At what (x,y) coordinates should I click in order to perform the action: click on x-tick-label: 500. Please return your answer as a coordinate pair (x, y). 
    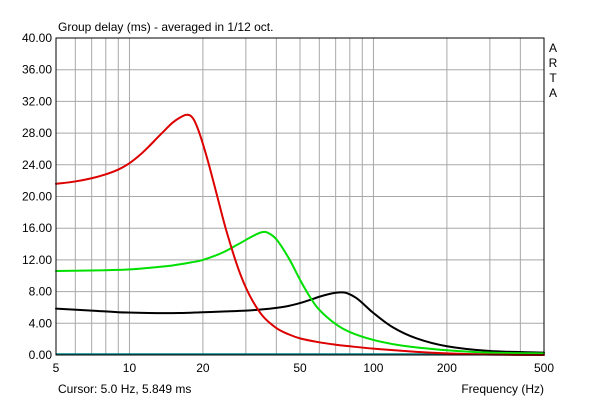
    Looking at the image, I should click on (544, 368).